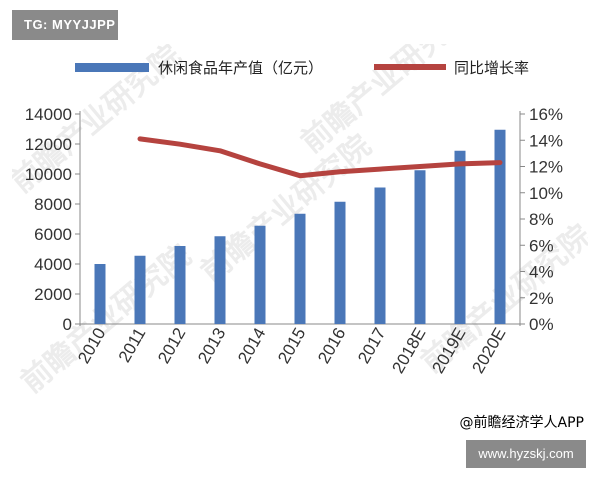 This screenshot has height=480, width=600. Describe the element at coordinates (112, 67) in the screenshot. I see `legend-bar-swatch` at that location.